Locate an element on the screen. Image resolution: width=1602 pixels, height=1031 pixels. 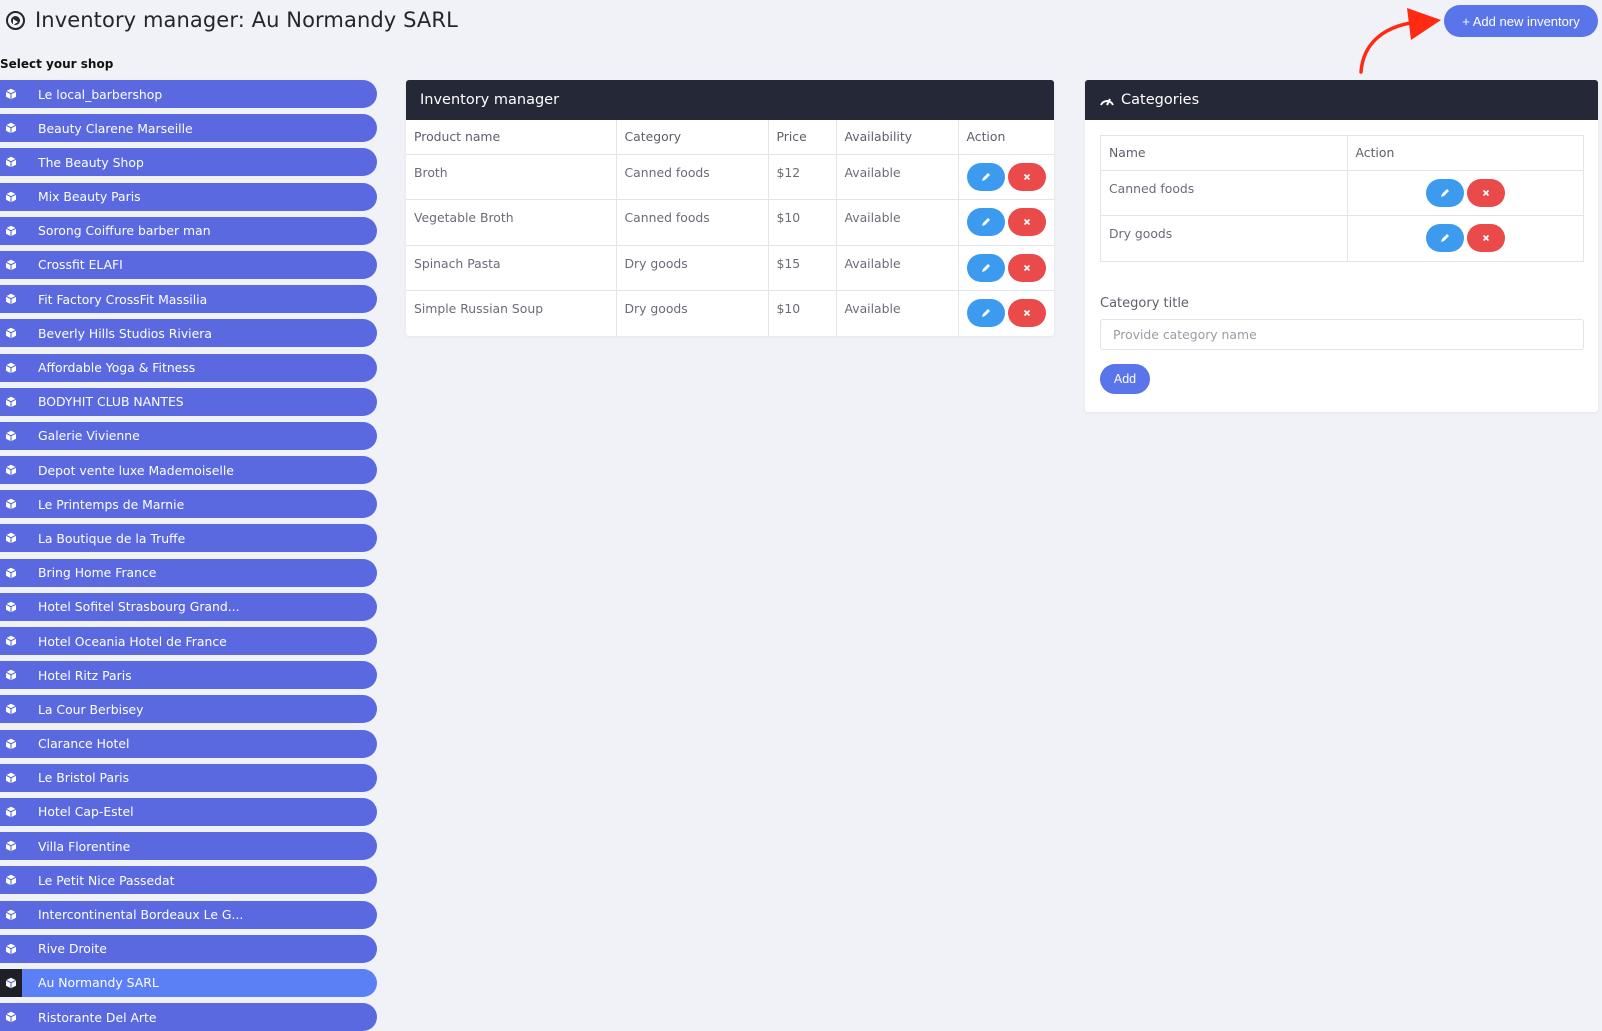
shop-item-label: Au Normandy SARL is located at coordinates (98, 983).